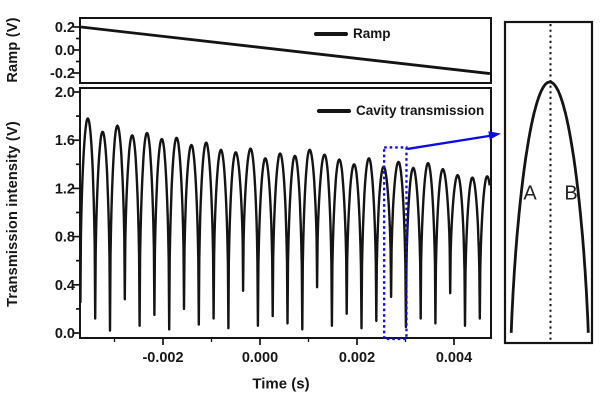  Describe the element at coordinates (420, 110) in the screenshot. I see `cavity-legend-label: Cavity transmission` at that location.